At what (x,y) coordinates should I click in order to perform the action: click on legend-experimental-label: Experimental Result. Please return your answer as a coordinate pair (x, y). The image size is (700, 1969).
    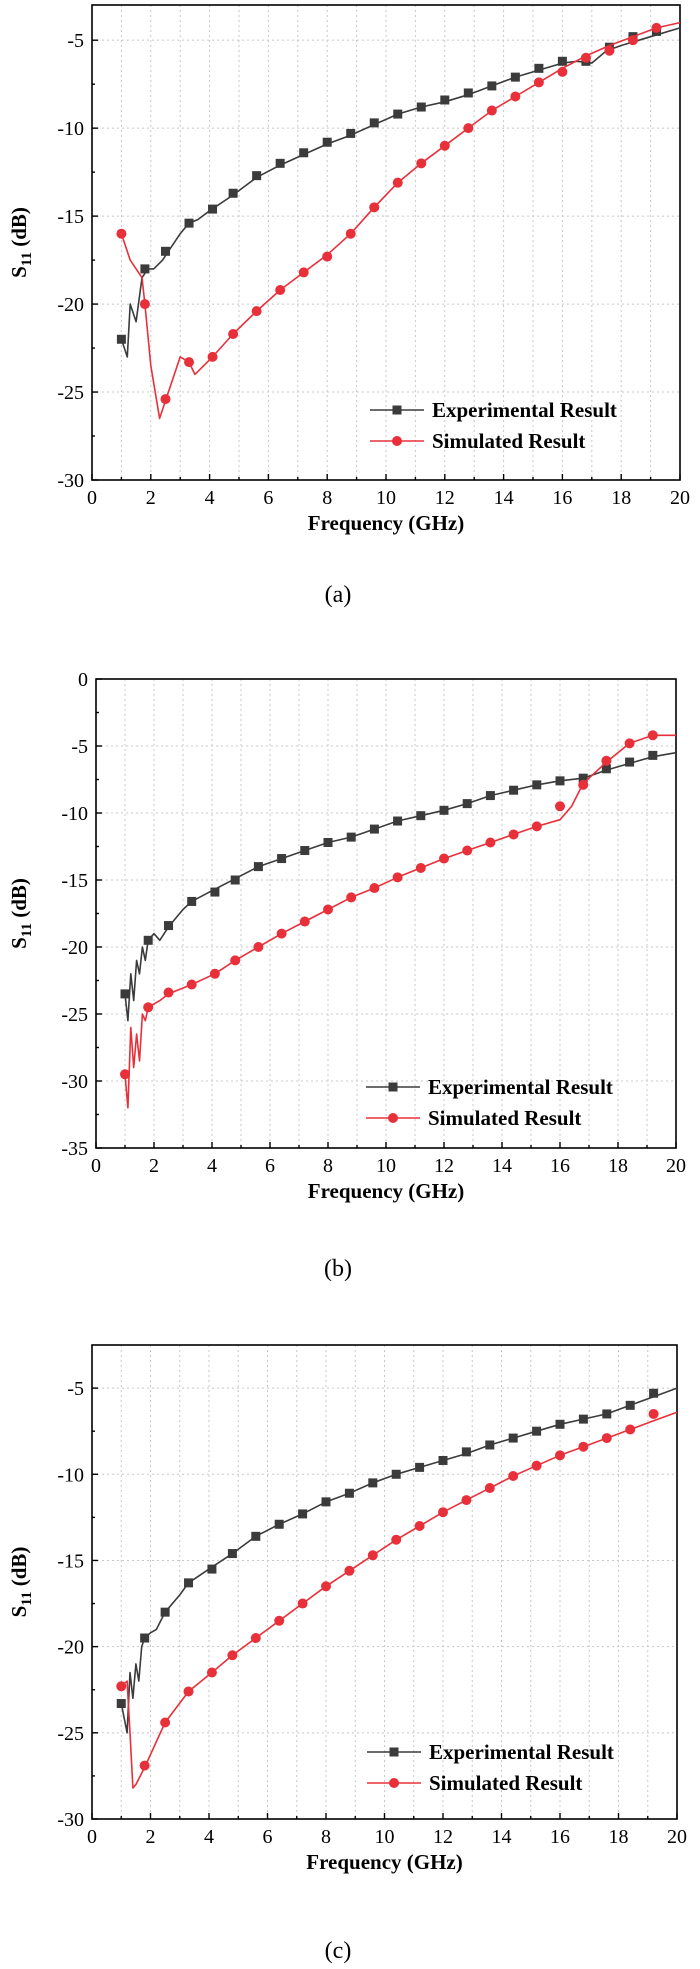
    Looking at the image, I should click on (521, 1752).